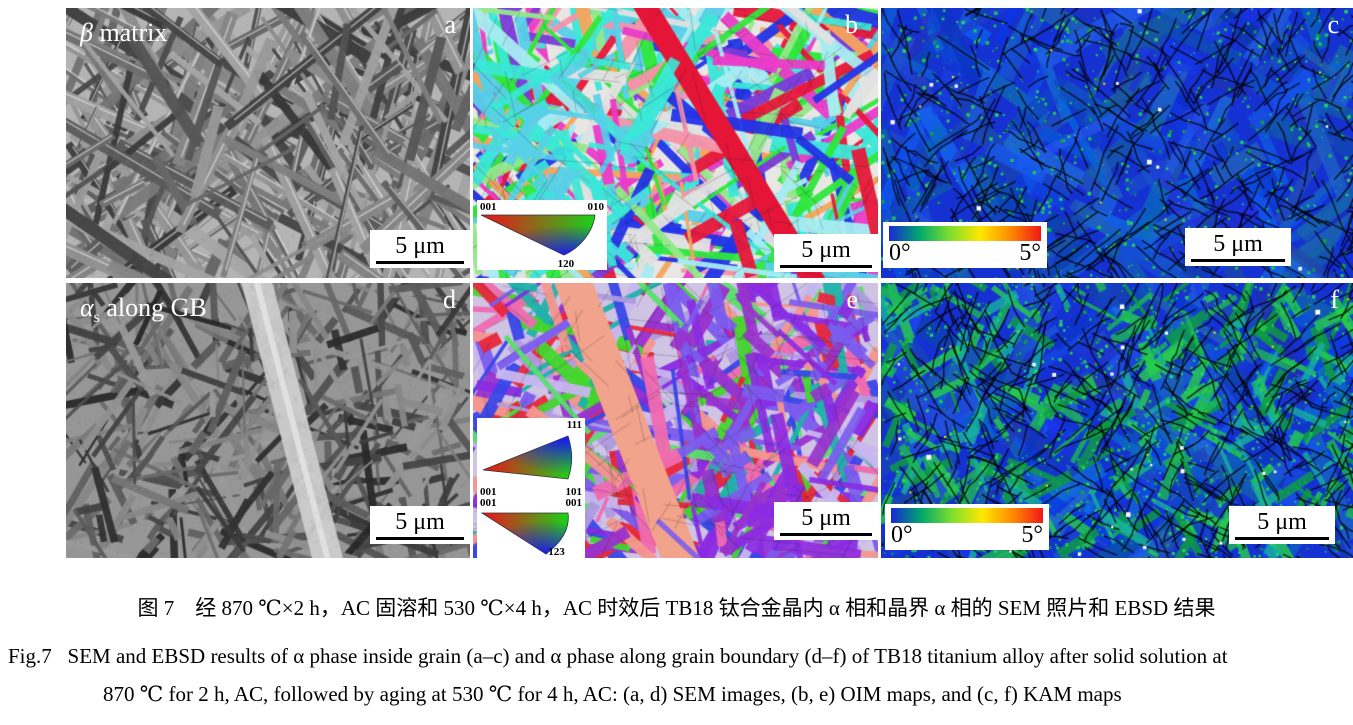 The height and width of the screenshot is (725, 1353). I want to click on panel-letter-e: e, so click(852, 299).